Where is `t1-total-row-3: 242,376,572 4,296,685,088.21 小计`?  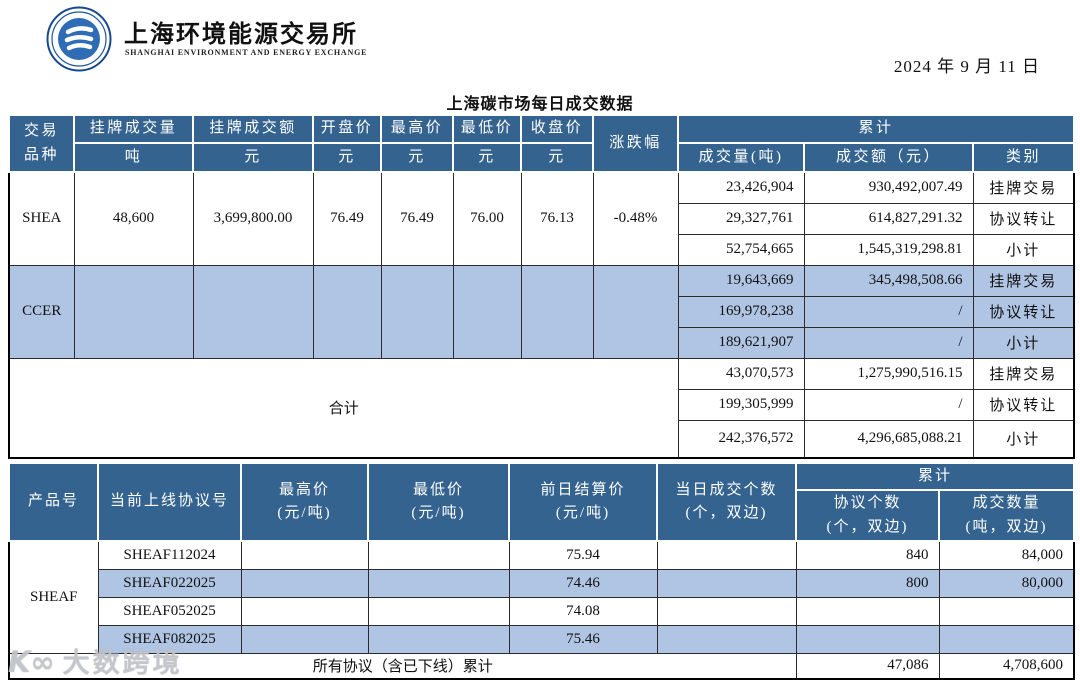
t1-total-row-3: 242,376,572 4,296,685,088.21 小计 is located at coordinates (542, 439).